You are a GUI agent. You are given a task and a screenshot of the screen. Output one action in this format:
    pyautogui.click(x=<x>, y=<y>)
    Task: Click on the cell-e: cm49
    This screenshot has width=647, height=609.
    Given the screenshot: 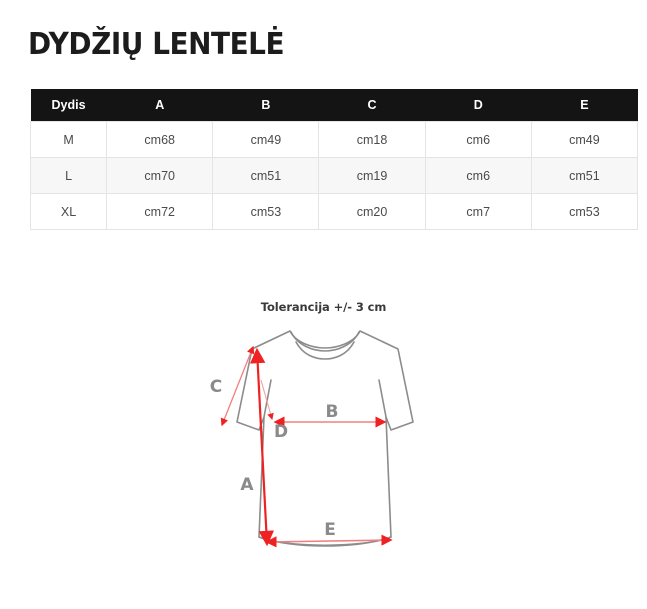 What is the action you would take?
    pyautogui.click(x=584, y=139)
    